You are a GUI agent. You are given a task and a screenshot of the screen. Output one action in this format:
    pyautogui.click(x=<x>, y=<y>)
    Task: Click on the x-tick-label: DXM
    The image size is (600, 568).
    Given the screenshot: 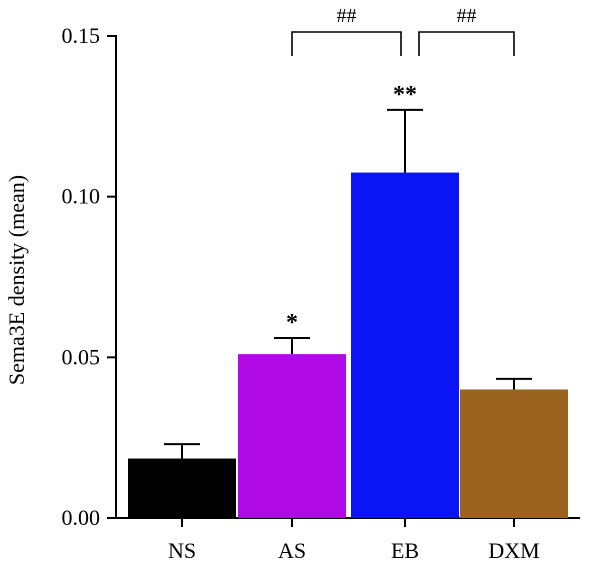 What is the action you would take?
    pyautogui.click(x=513, y=550)
    